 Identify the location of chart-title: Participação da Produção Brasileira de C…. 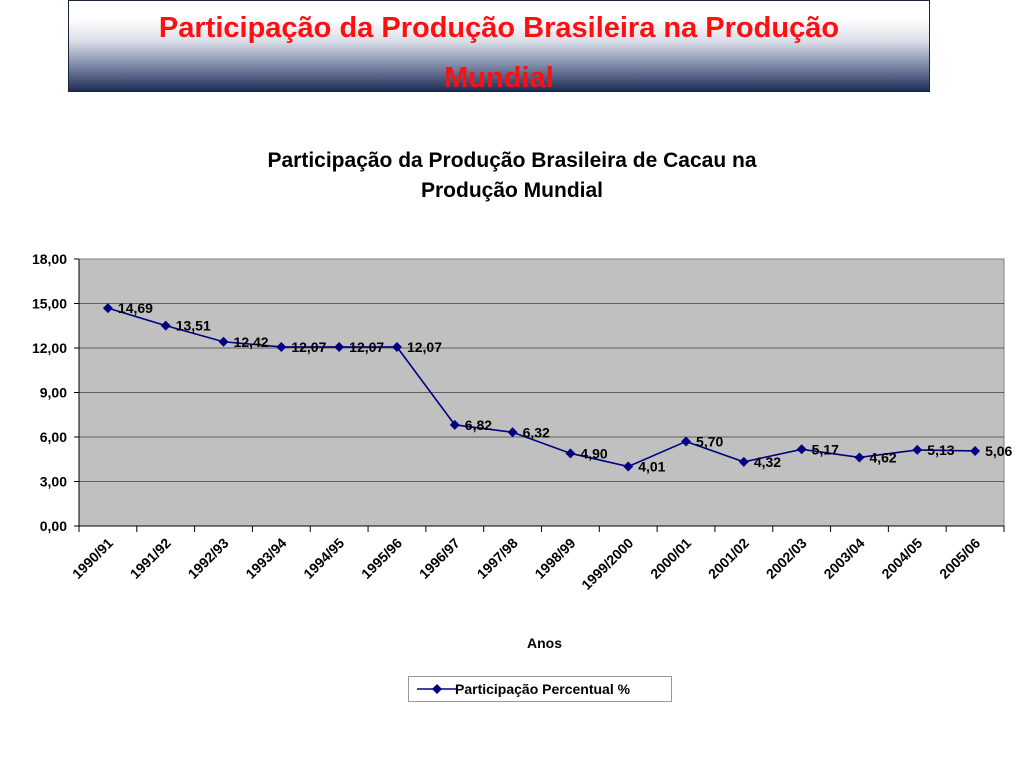
(512, 176).